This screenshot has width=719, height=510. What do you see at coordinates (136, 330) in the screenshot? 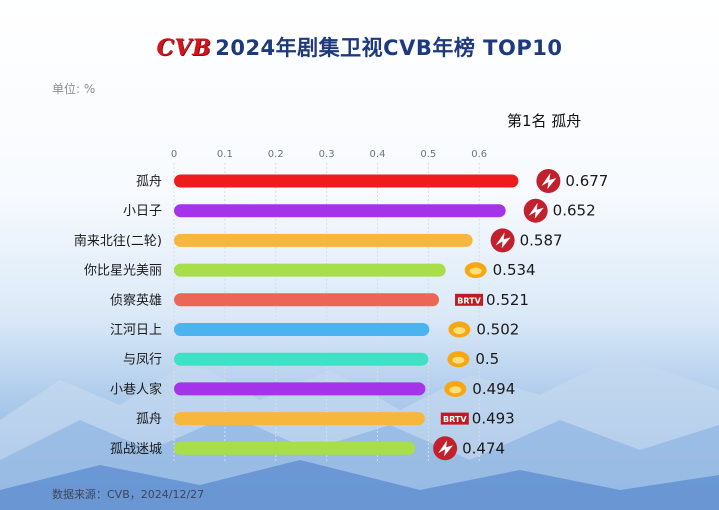
I see `category-label: 江河日上` at bounding box center [136, 330].